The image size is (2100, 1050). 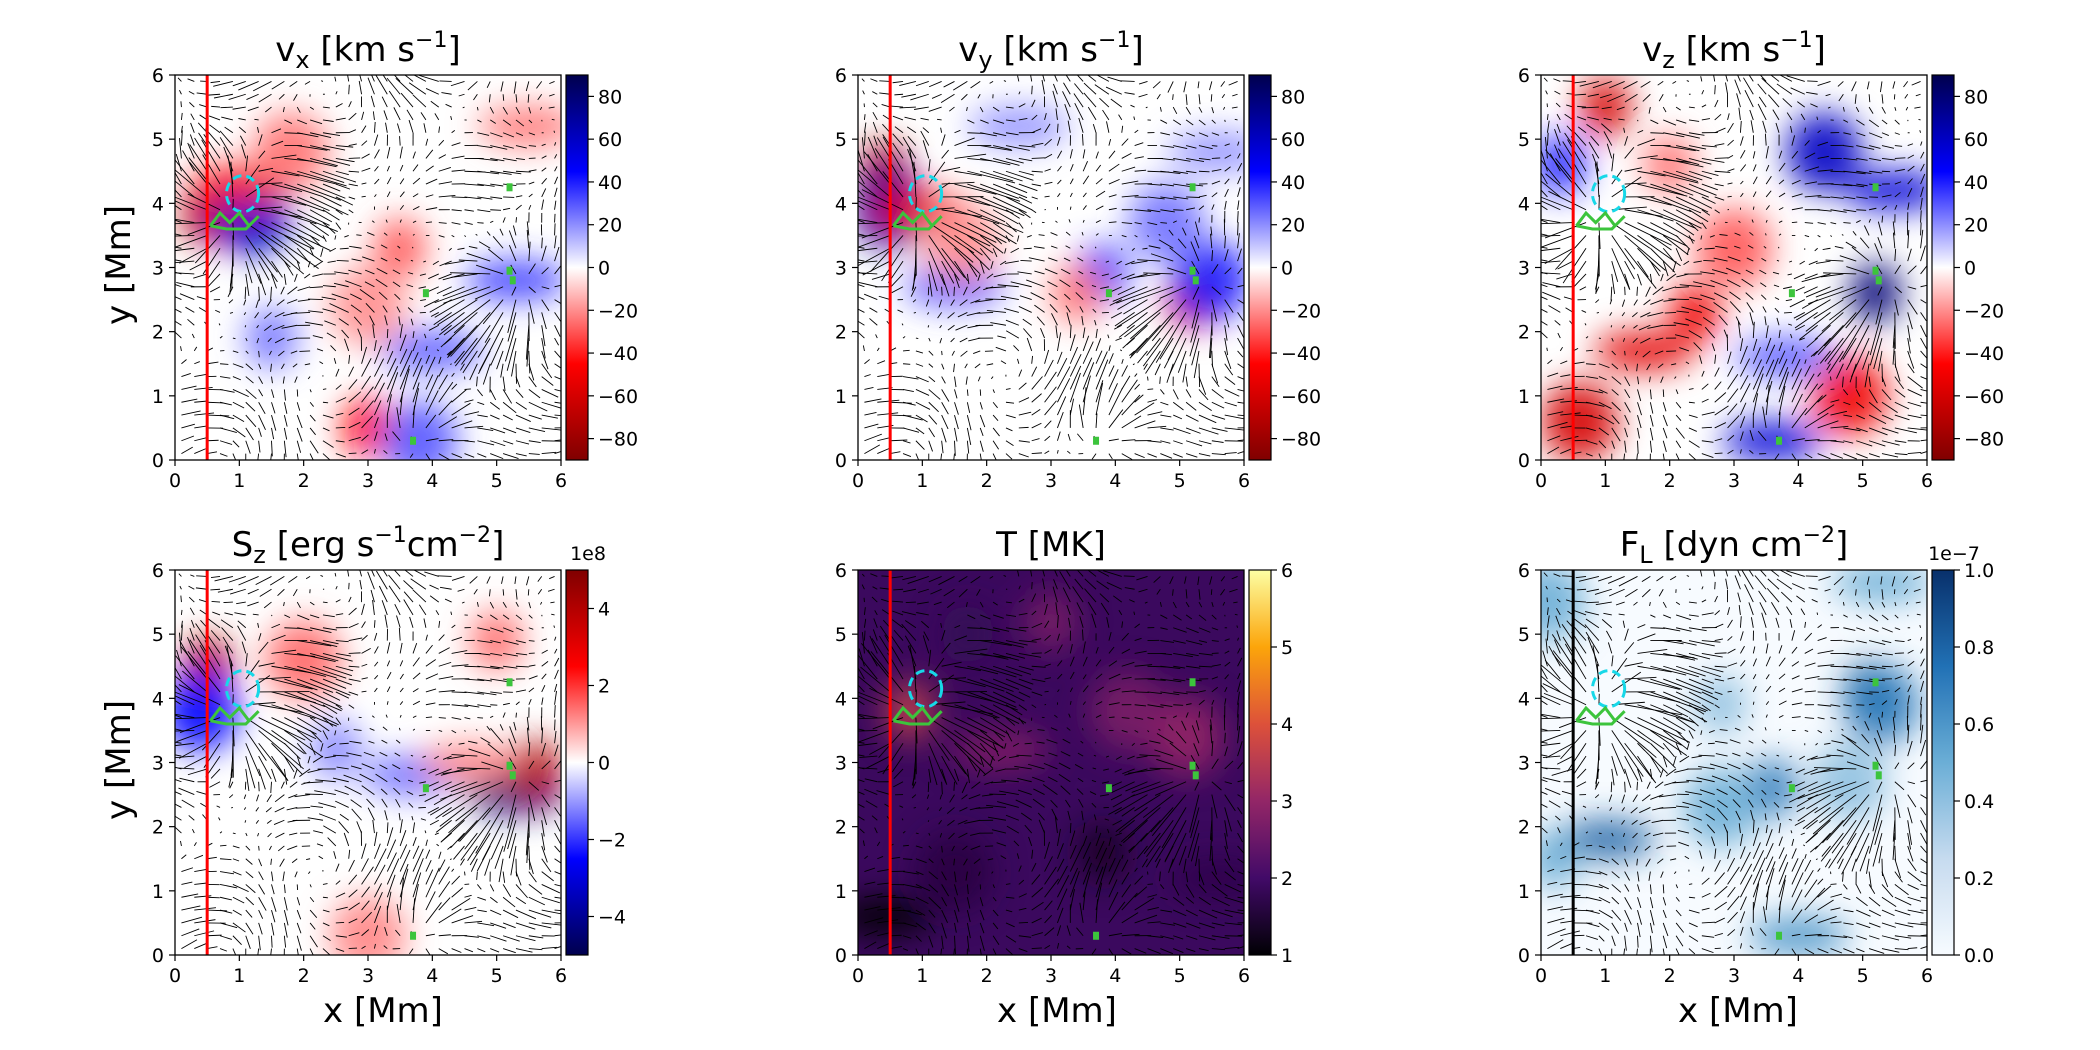 I want to click on green-contour, so click(x=917, y=715).